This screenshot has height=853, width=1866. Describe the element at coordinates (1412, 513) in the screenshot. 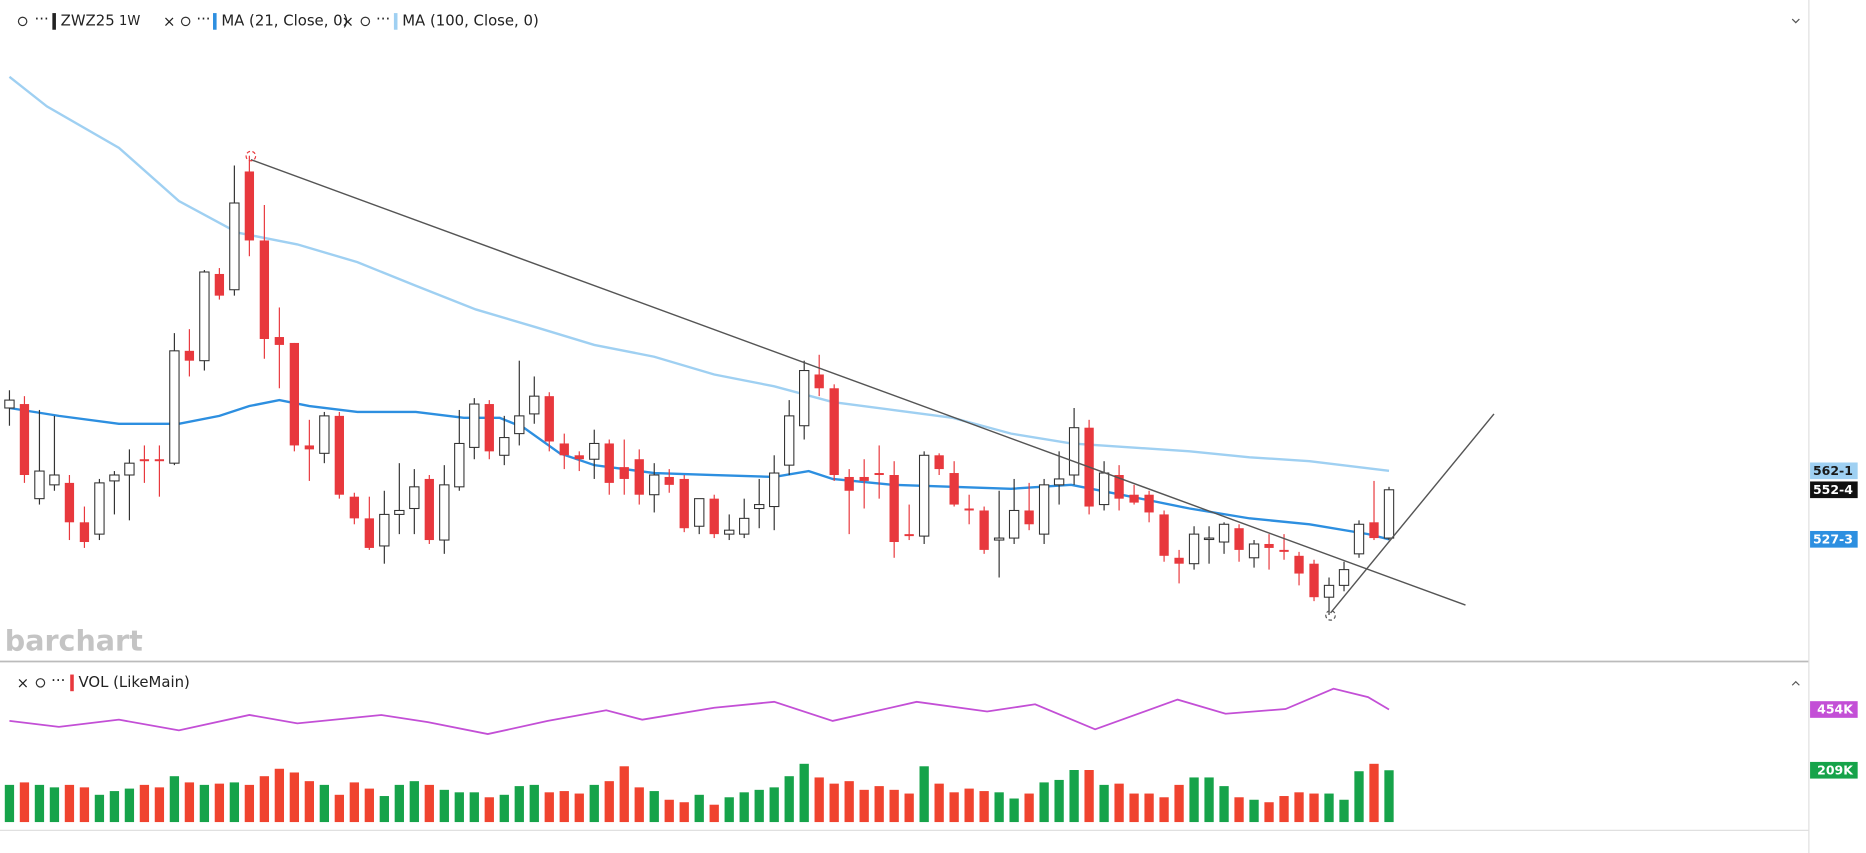

I see `trendline` at that location.